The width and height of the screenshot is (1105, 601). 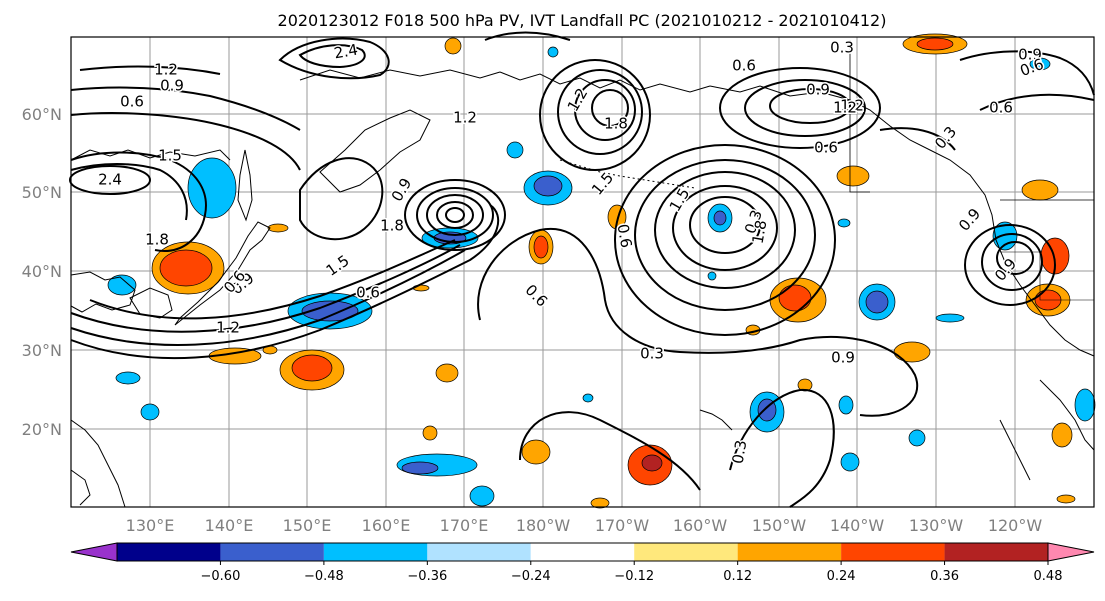 I want to click on pv-contour-0.3-south, so click(x=610, y=451).